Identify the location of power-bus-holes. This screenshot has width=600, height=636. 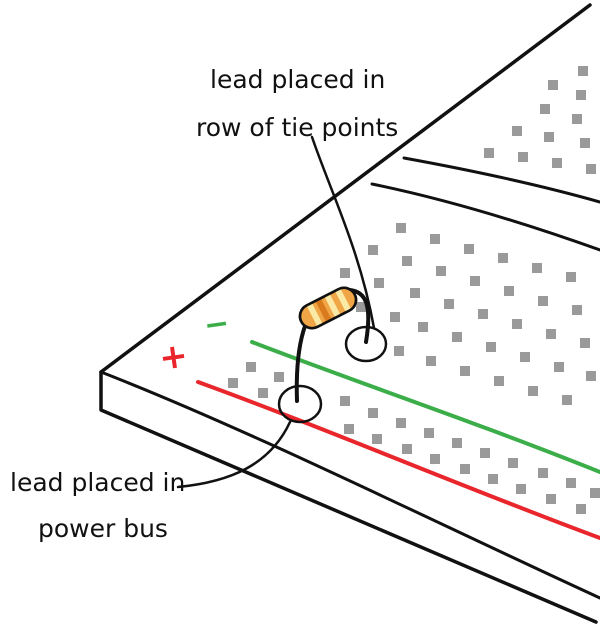
(414, 438).